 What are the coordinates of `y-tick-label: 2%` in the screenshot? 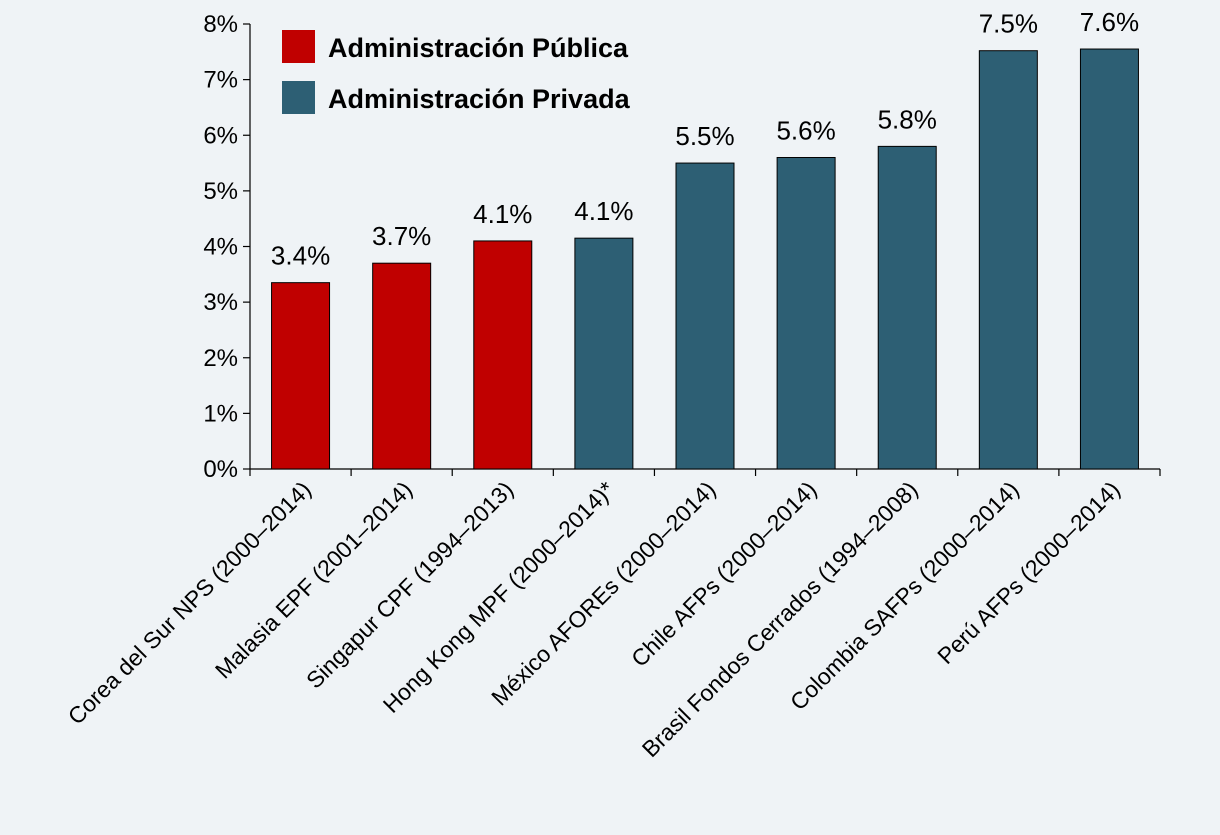 It's located at (220, 358).